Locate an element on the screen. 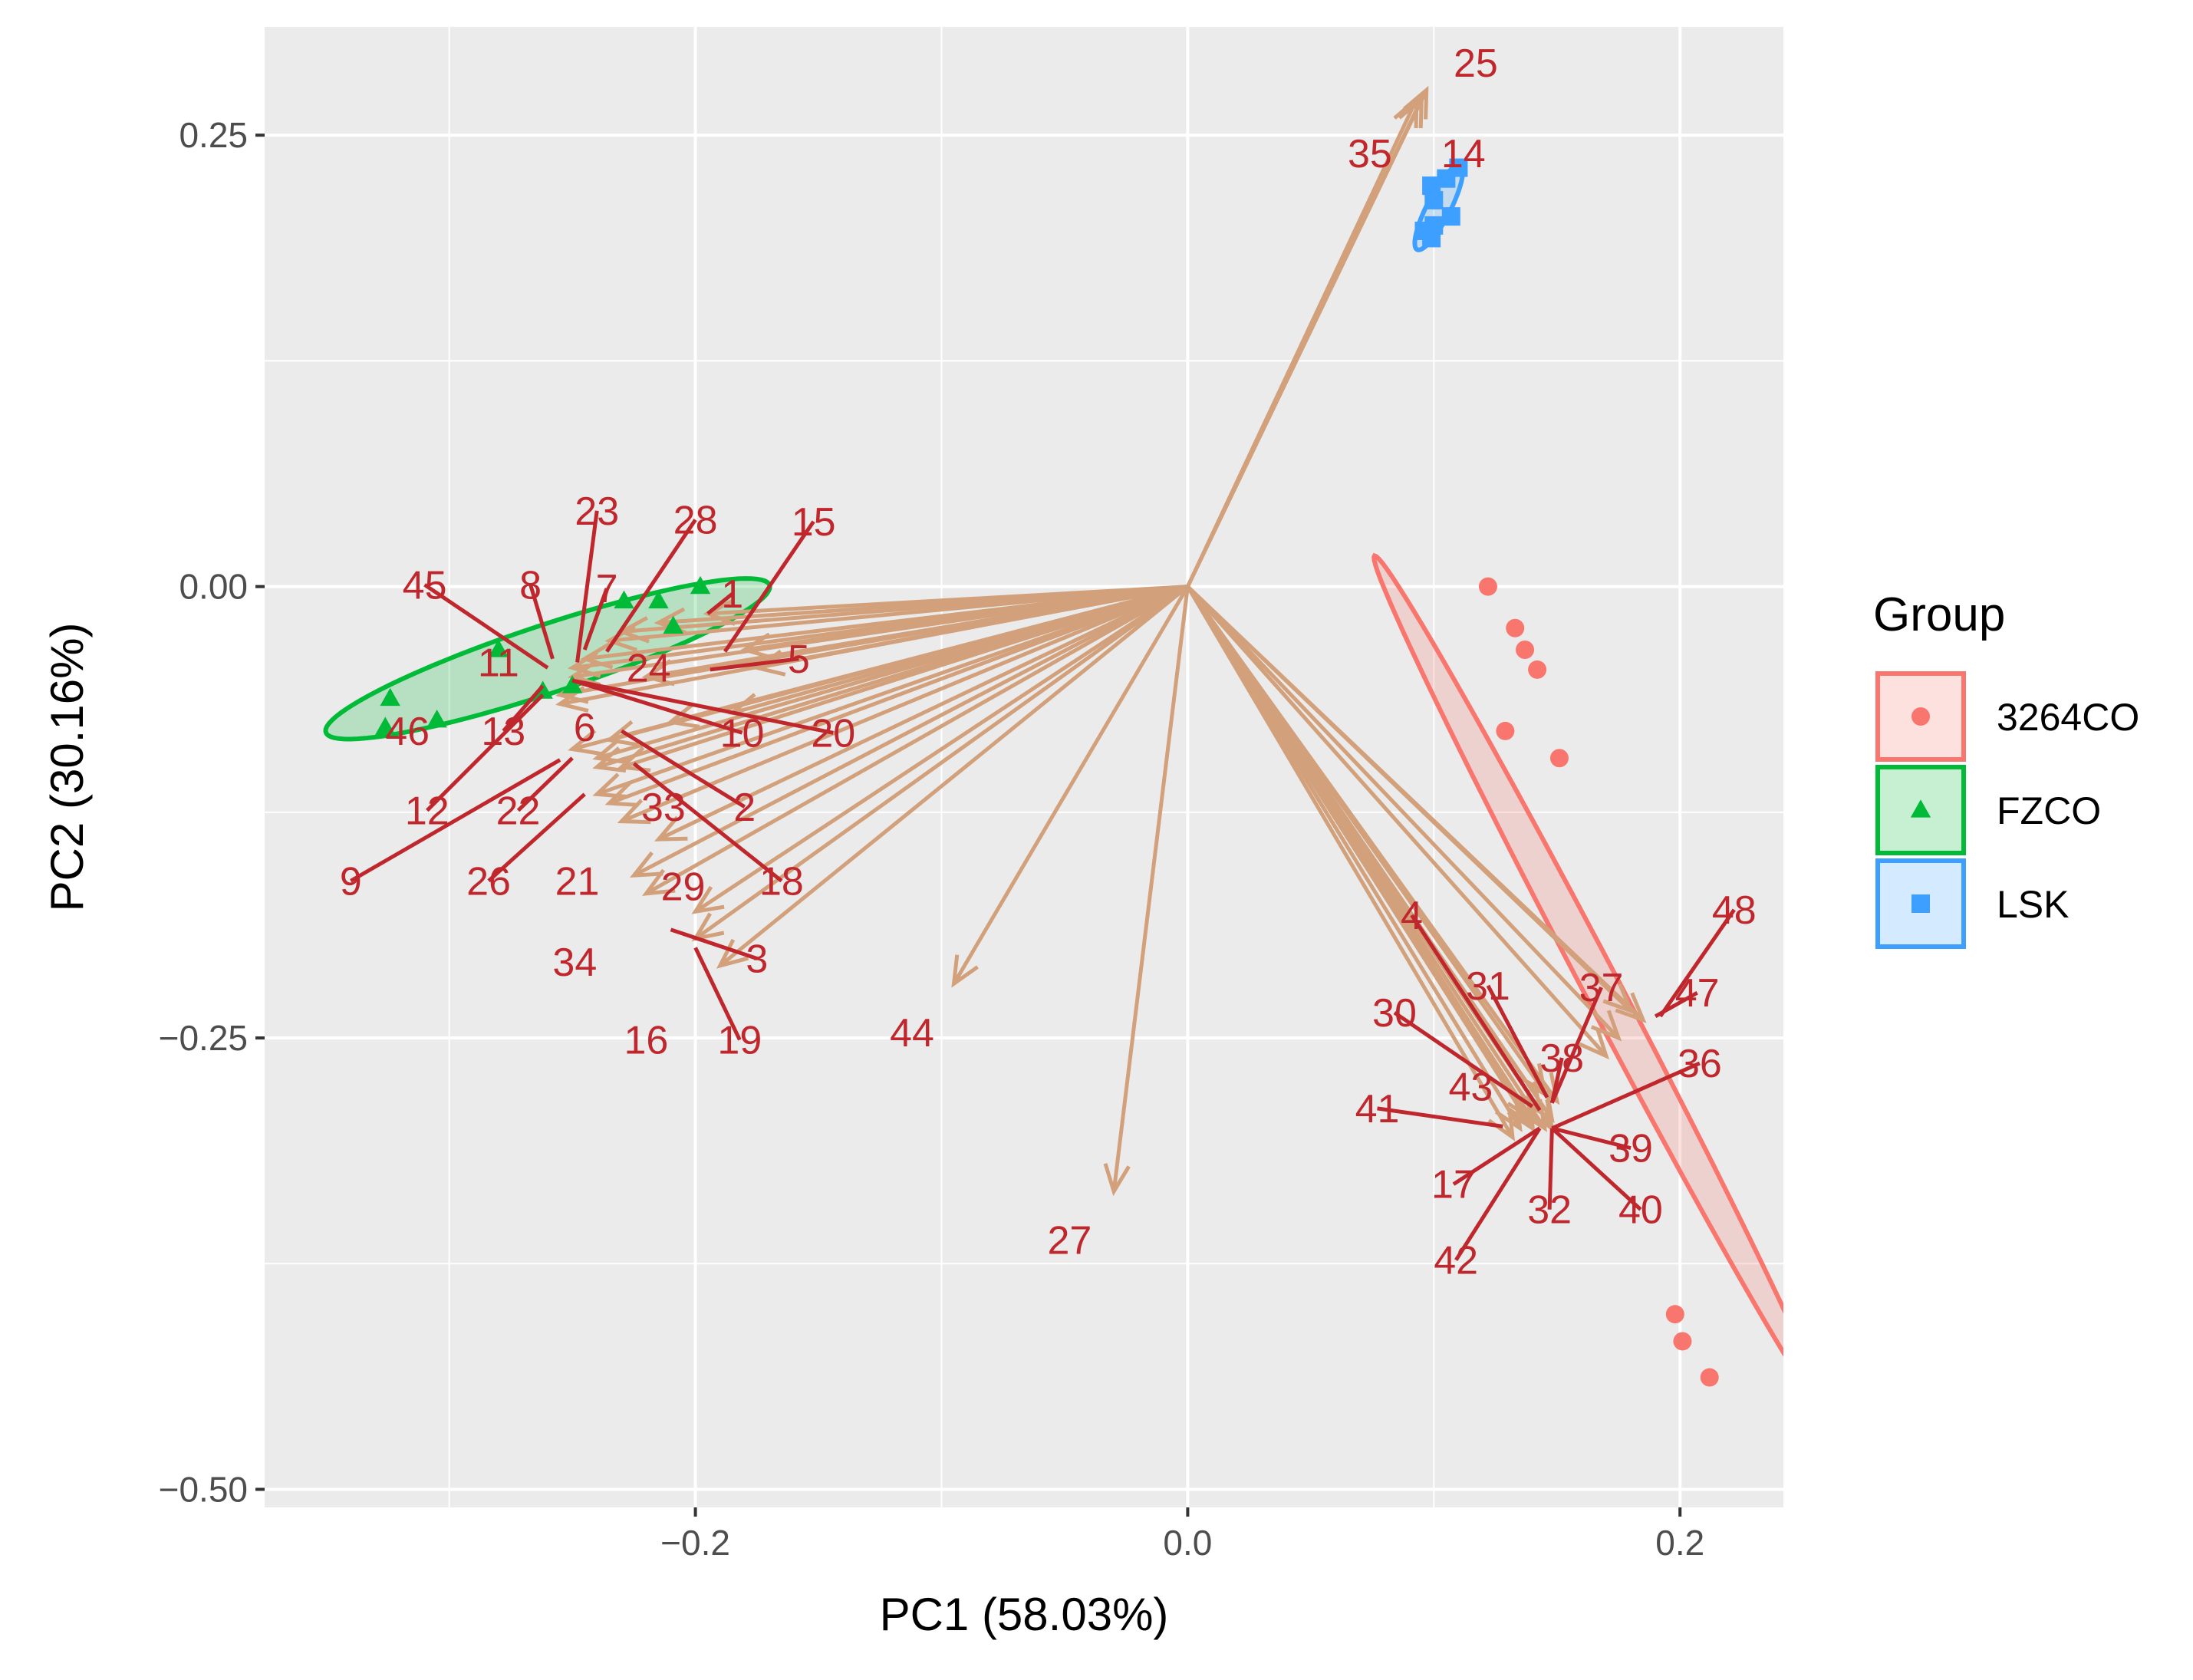 This screenshot has width=2193, height=1680. variable-label-13: 13 is located at coordinates (503, 732).